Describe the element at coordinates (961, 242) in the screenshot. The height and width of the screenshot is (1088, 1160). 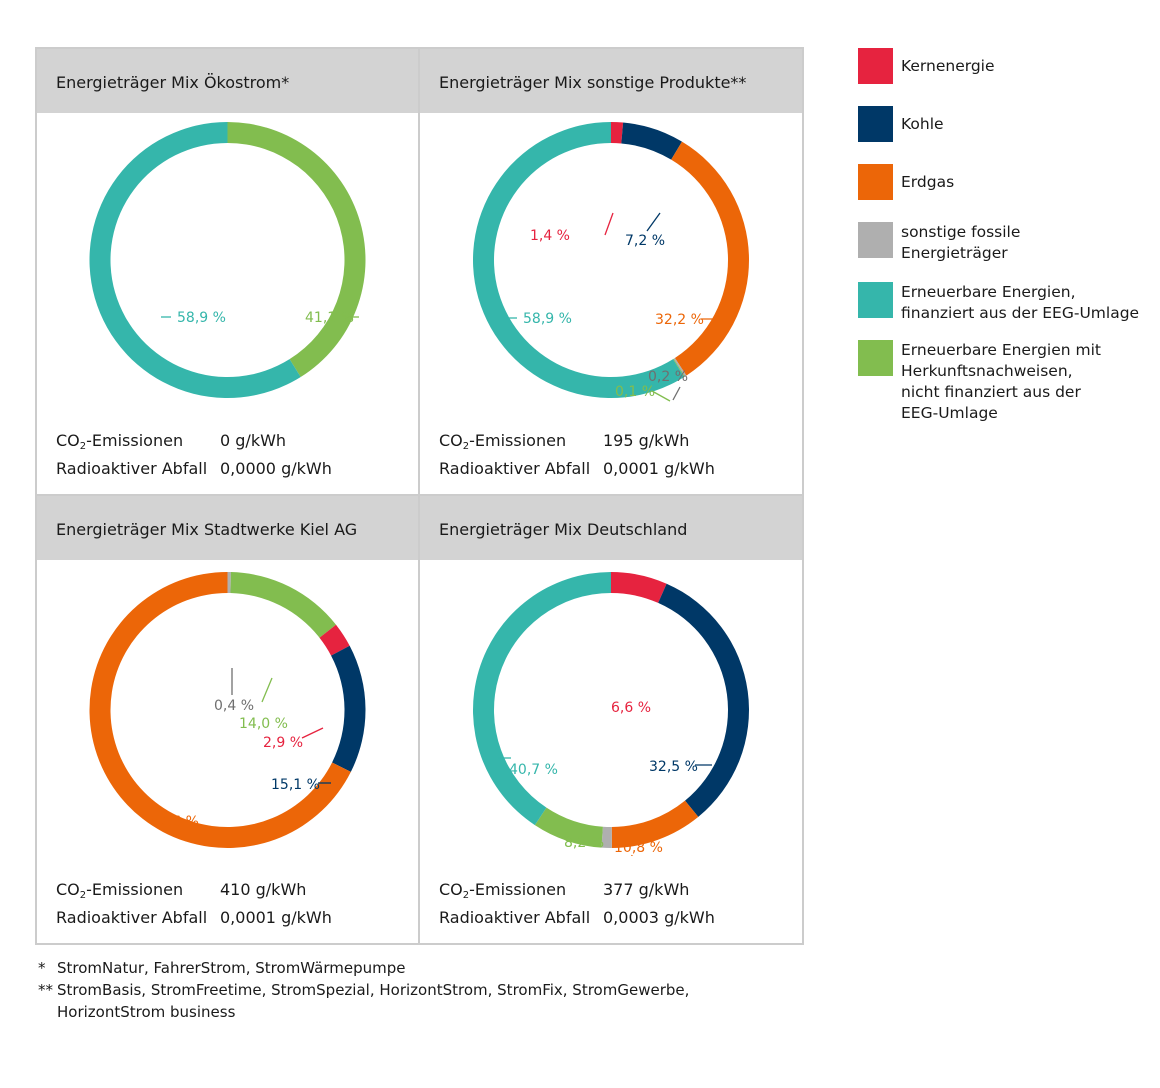
I see `legend-label: sonstige fossile Energieträger` at that location.